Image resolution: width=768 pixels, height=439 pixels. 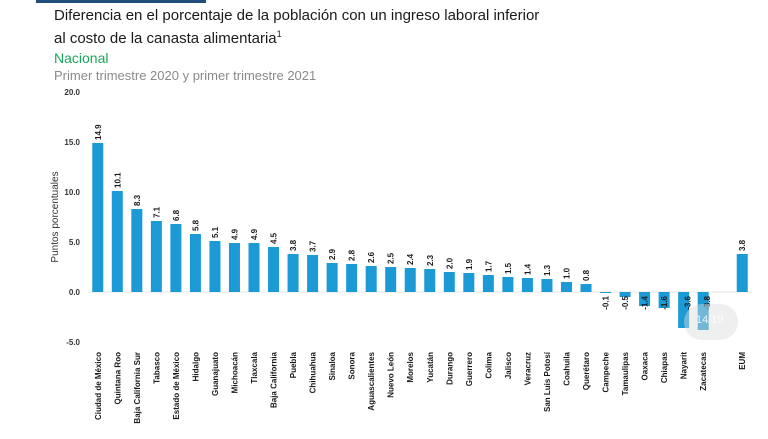 What do you see at coordinates (449, 263) in the screenshot?
I see `data-label: 2.0` at bounding box center [449, 263].